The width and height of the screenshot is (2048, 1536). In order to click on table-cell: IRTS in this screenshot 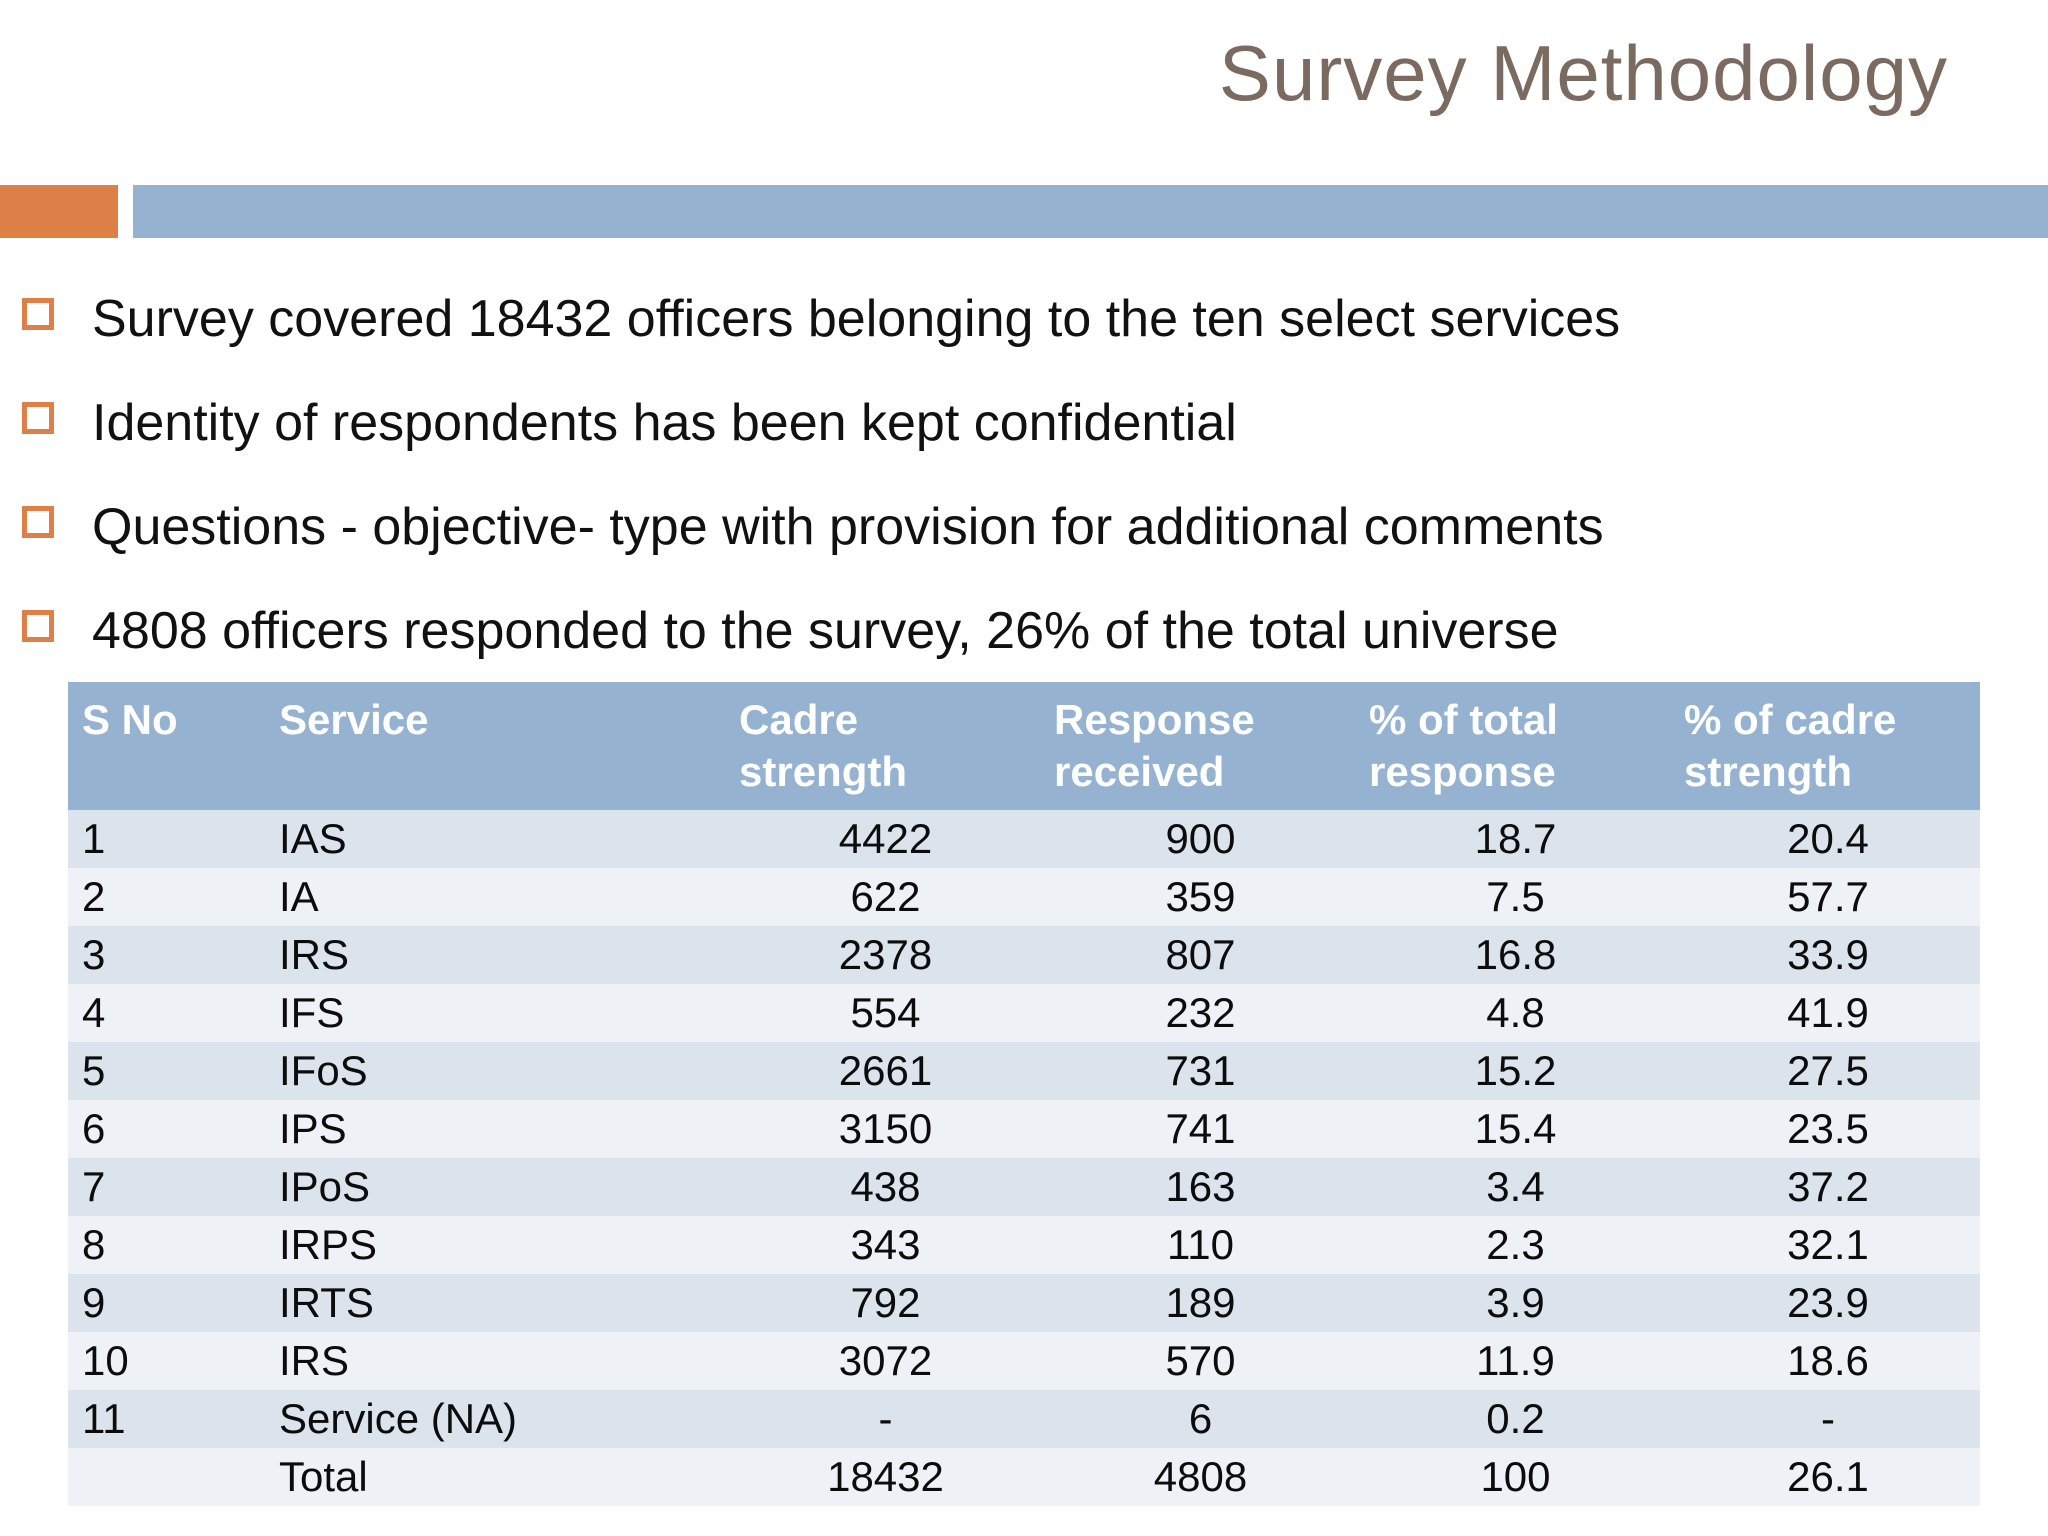, I will do `click(326, 1302)`.